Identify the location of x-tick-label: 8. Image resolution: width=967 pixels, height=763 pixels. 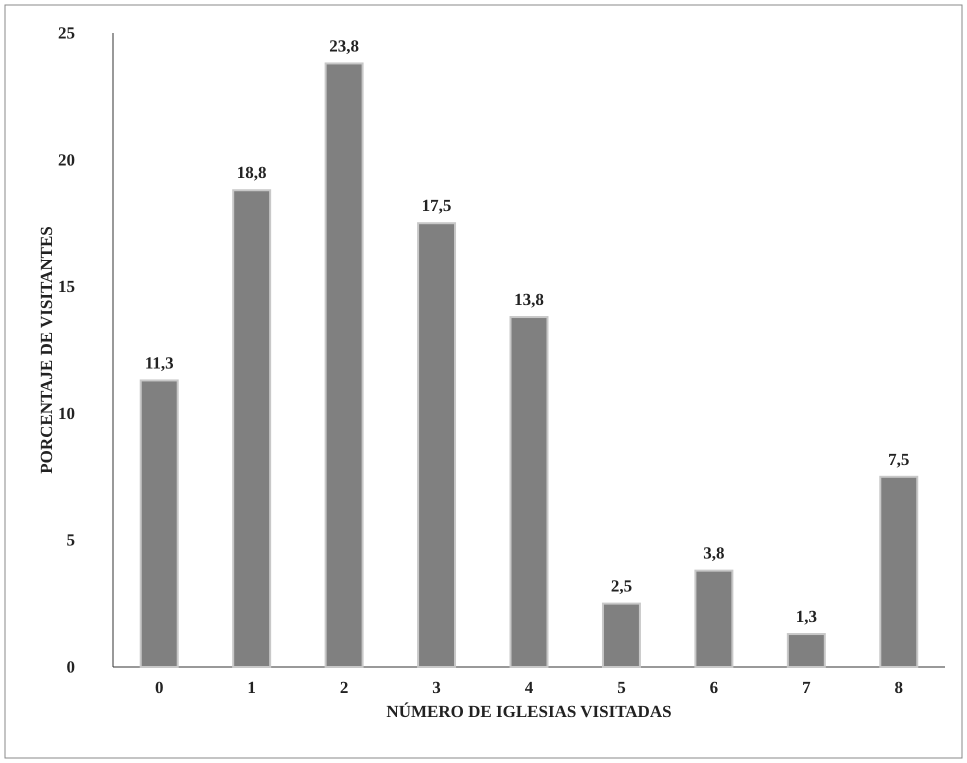
(899, 688).